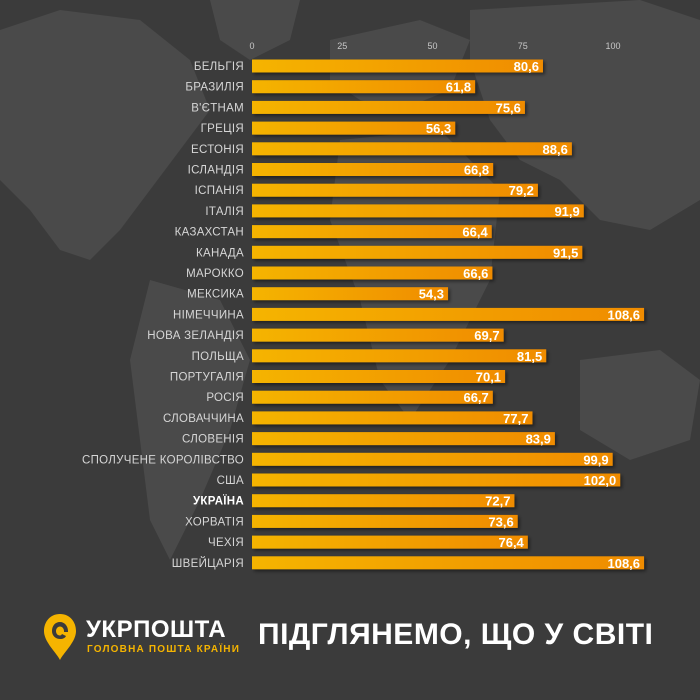 The height and width of the screenshot is (700, 700). I want to click on value-label: 79,2, so click(521, 190).